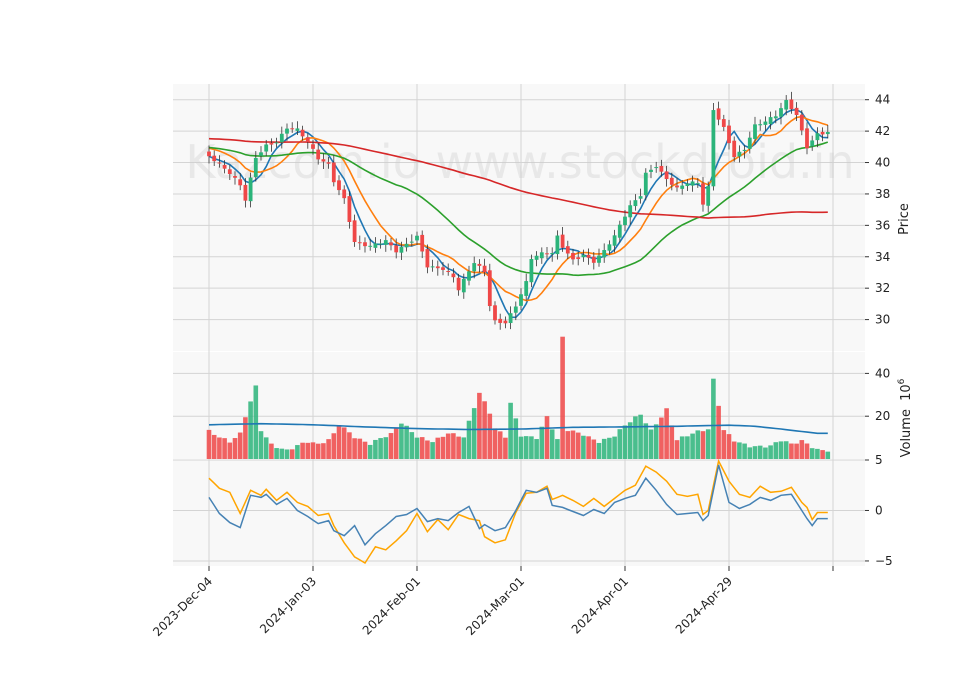 Image resolution: width=960 pixels, height=690 pixels. Describe the element at coordinates (904, 219) in the screenshot. I see `price-axis-label: Price` at that location.